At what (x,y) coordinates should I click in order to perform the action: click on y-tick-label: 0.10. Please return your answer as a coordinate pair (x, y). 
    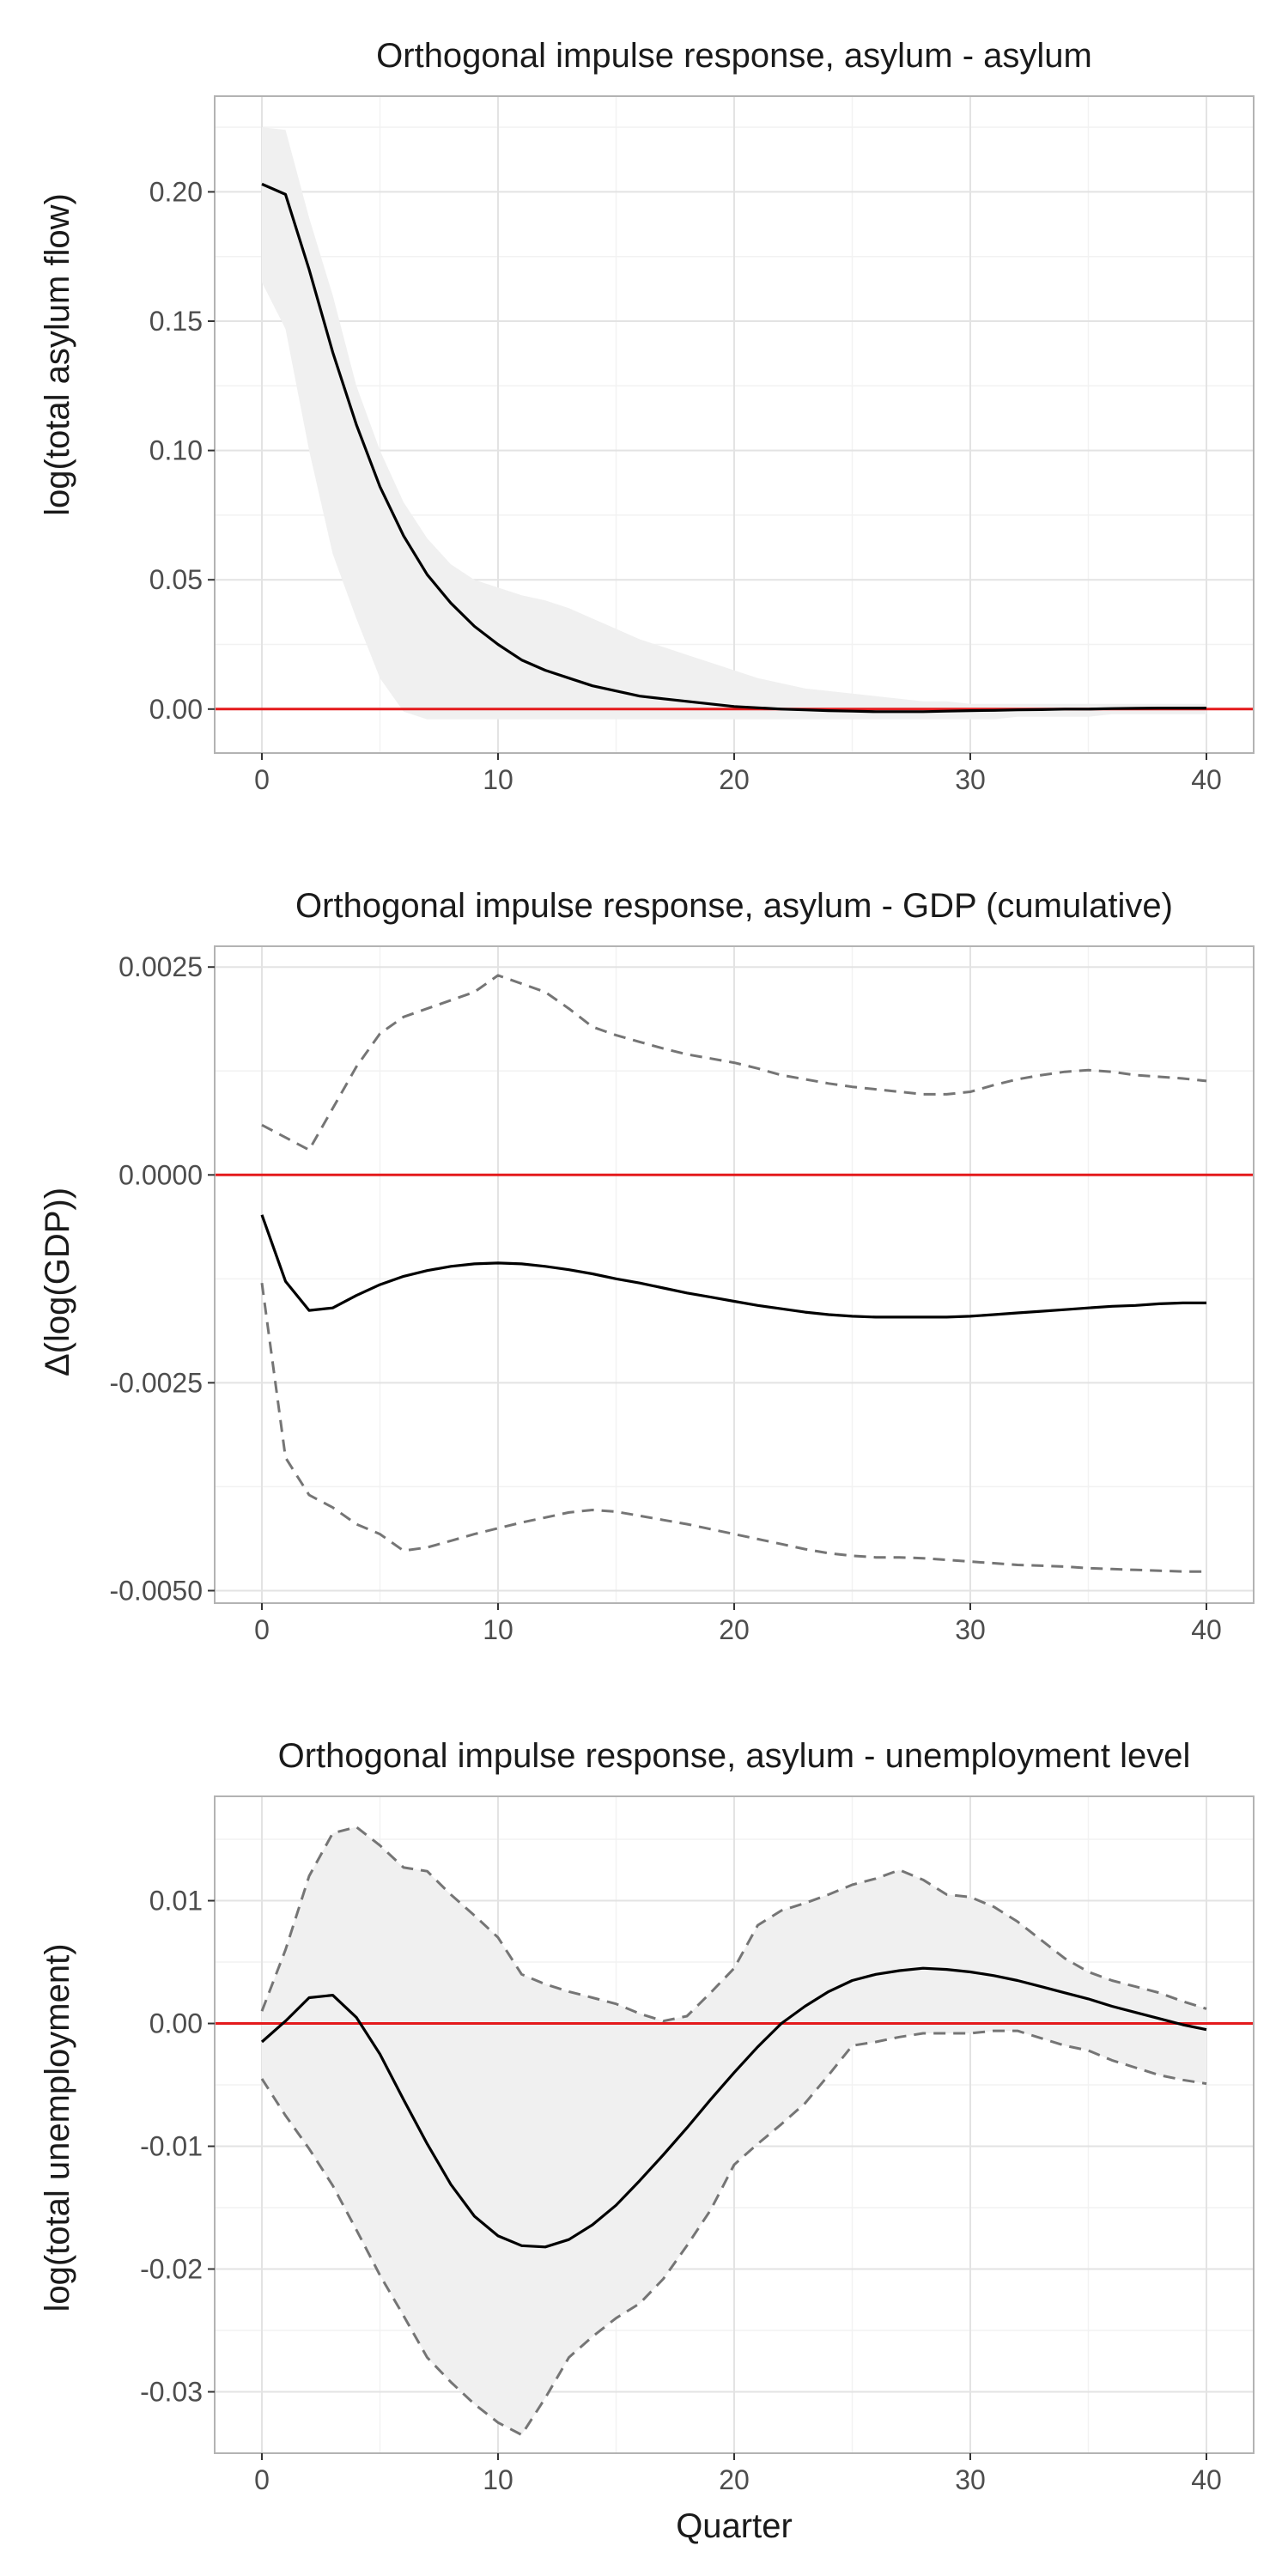
    Looking at the image, I should click on (176, 450).